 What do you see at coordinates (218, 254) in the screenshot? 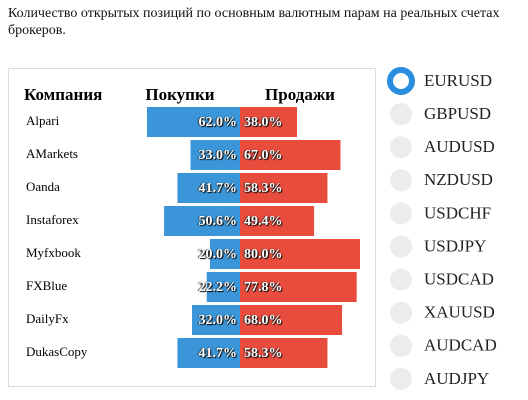
I see `buy-value-label: 20.0%` at bounding box center [218, 254].